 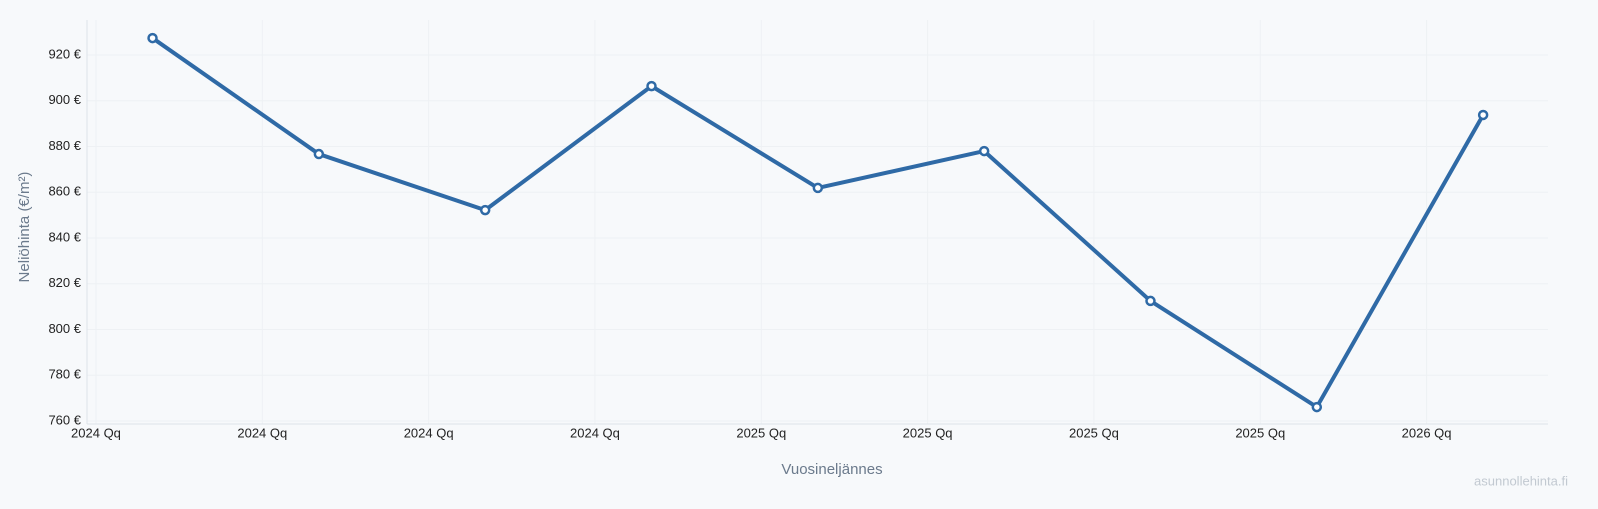 I want to click on y-tick-label: 840 €, so click(x=64, y=236).